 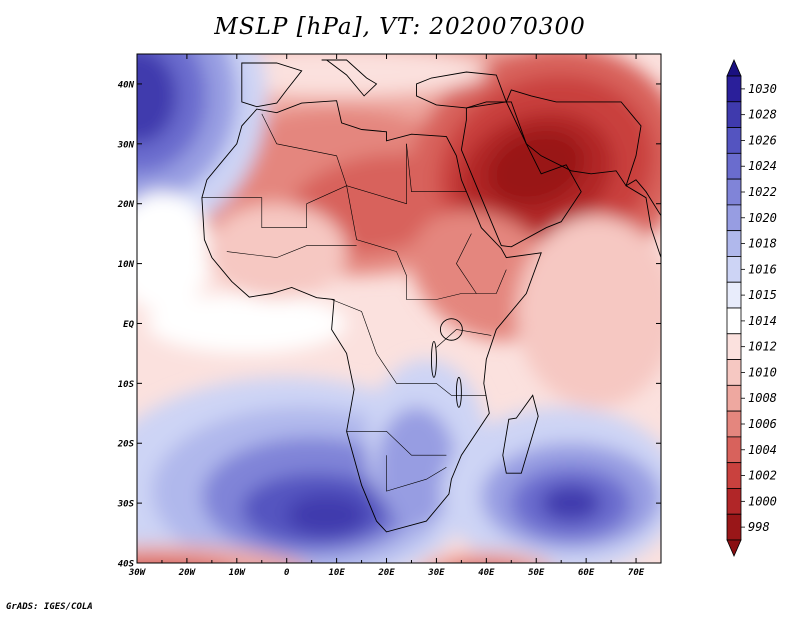 I want to click on lon-tick-label: 0, so click(x=287, y=573).